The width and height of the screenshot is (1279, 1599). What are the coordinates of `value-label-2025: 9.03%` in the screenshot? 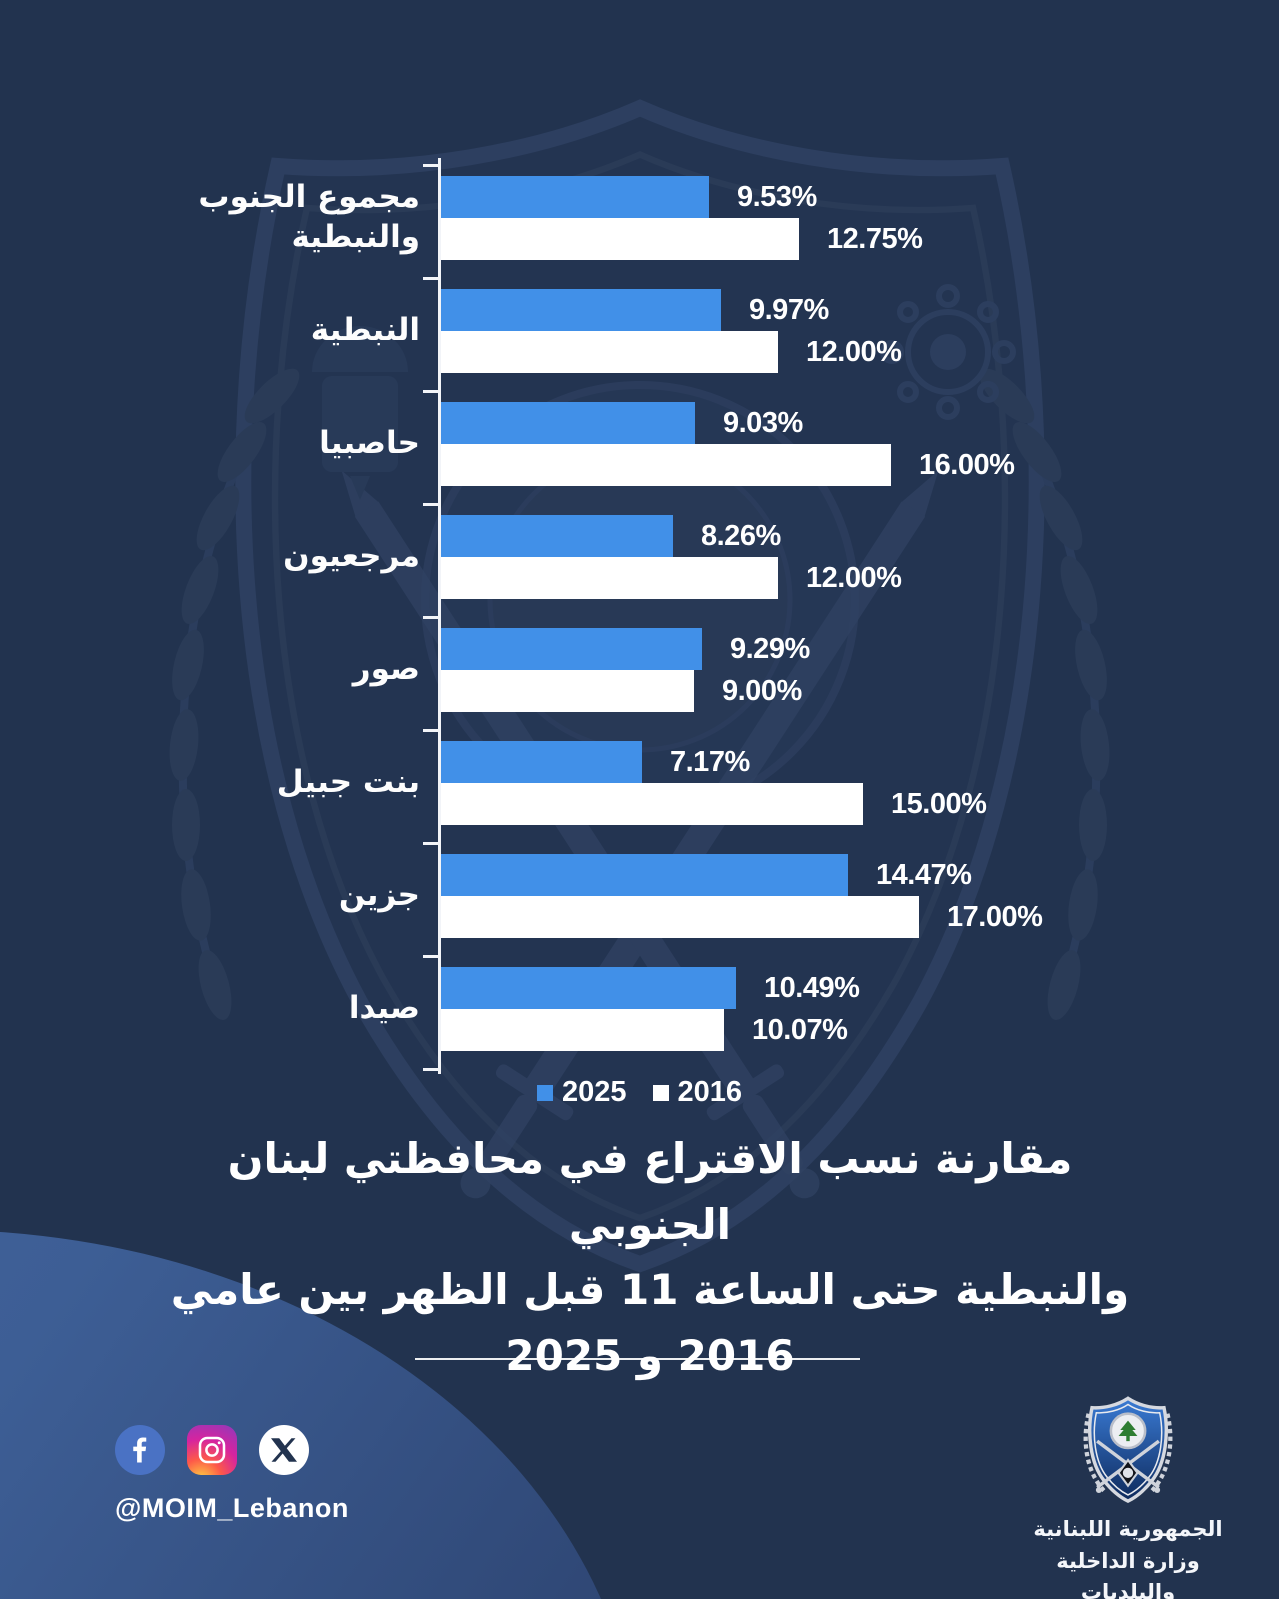 It's located at (763, 422).